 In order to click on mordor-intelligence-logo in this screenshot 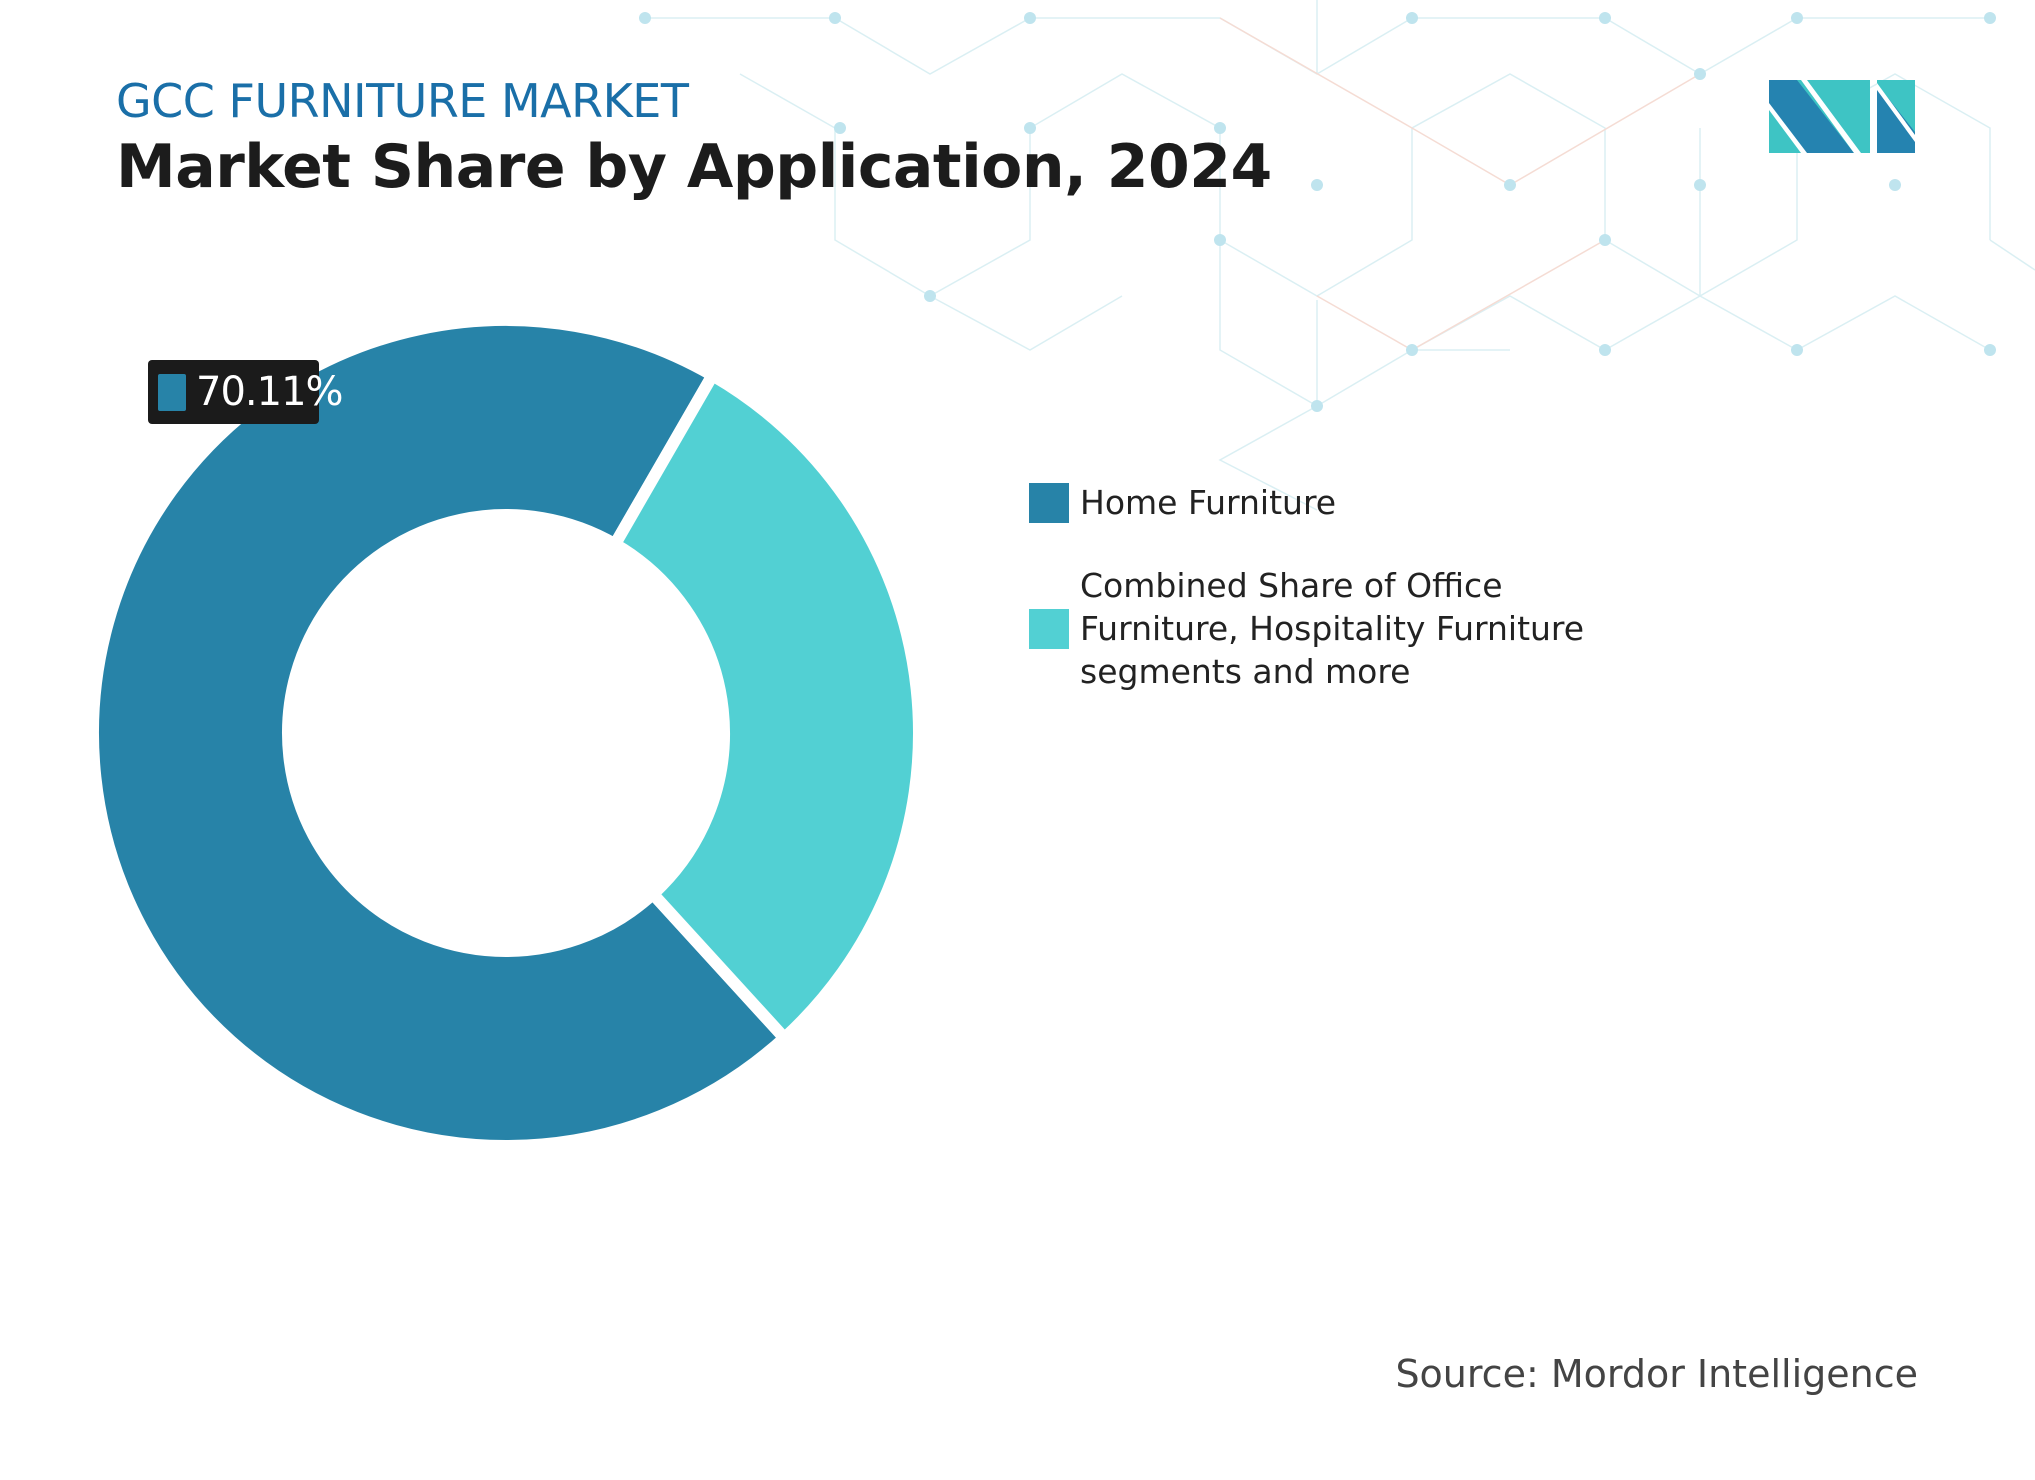, I will do `click(1842, 116)`.